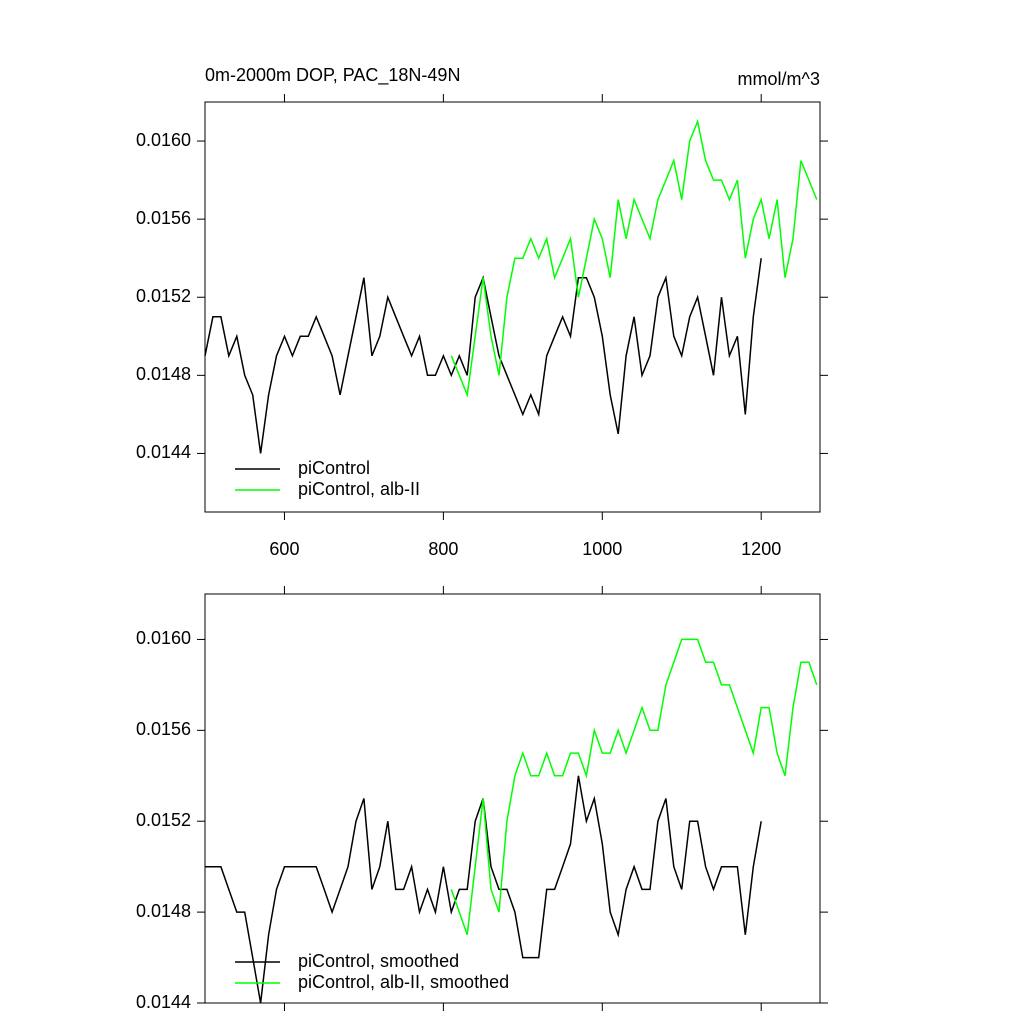 The image size is (1024, 1024). What do you see at coordinates (378, 961) in the screenshot?
I see `legend-label: piControl, smoothed` at bounding box center [378, 961].